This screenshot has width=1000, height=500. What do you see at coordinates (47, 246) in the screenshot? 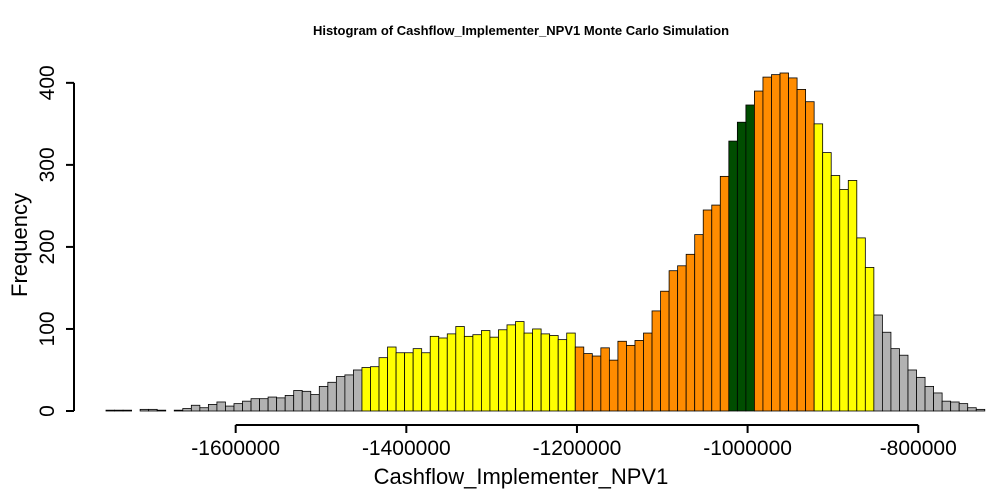
I see `y-tick-label: 200` at bounding box center [47, 246].